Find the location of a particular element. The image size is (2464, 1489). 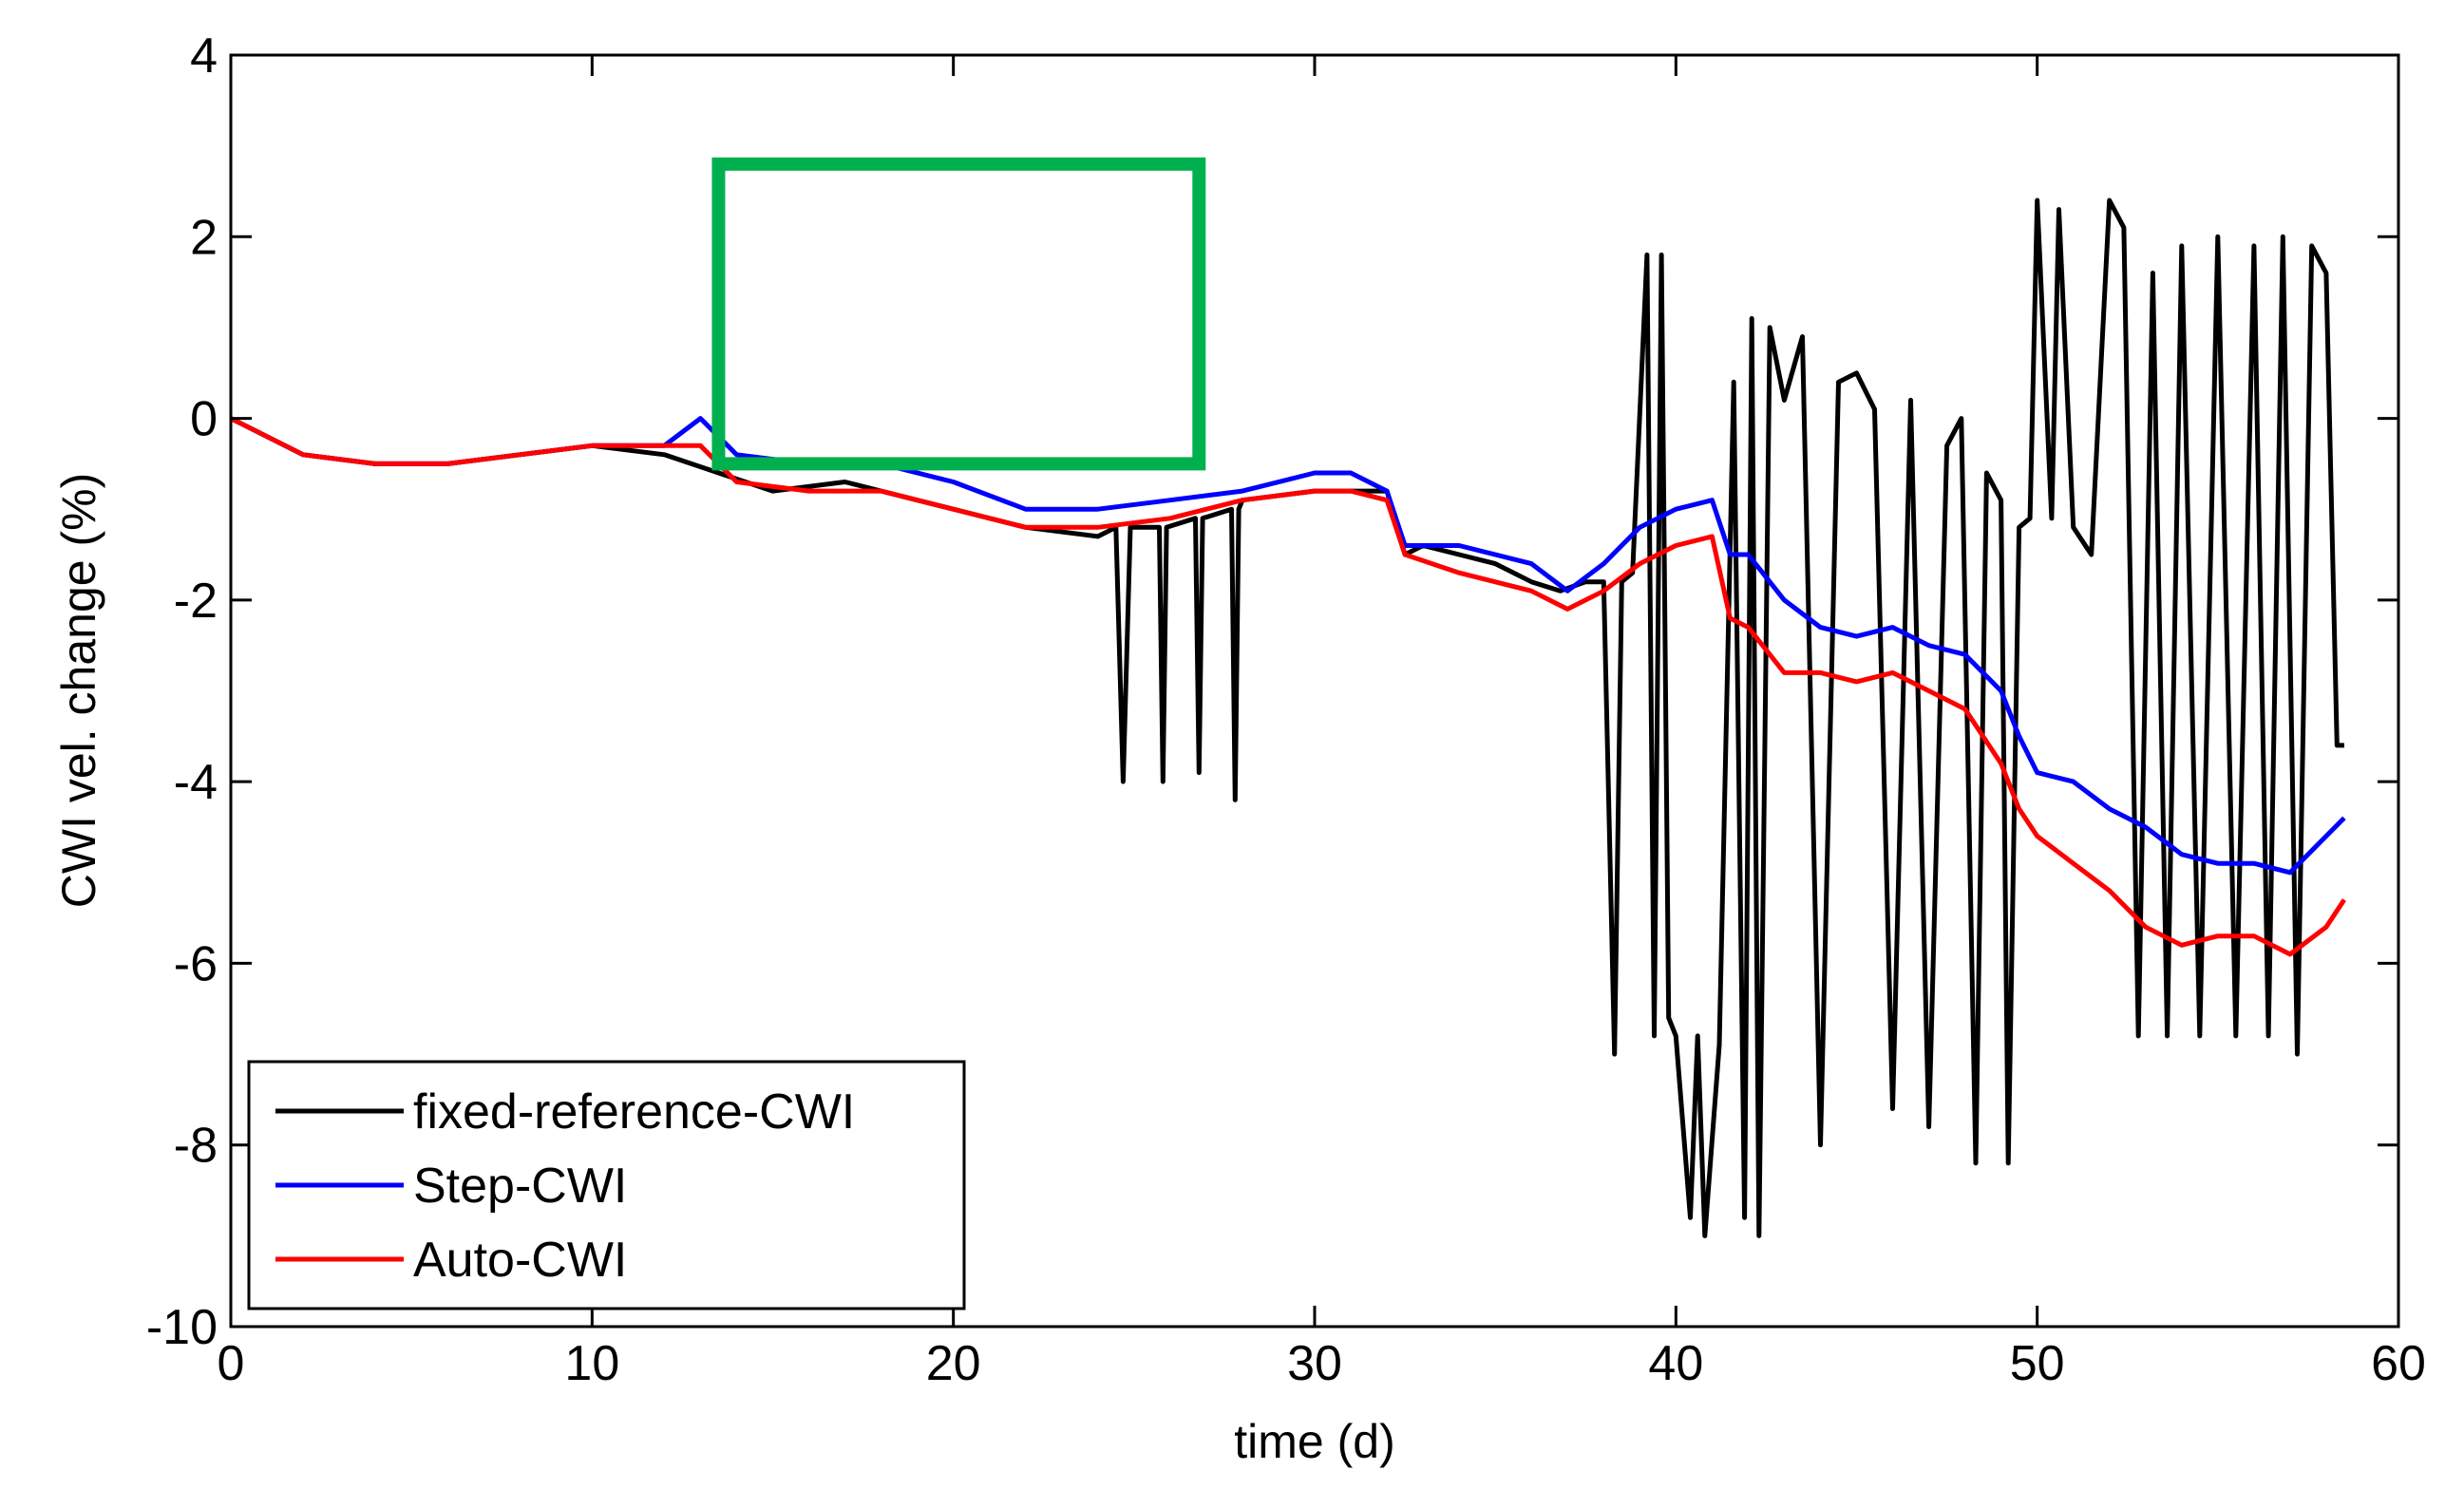

y-tick-label: -8 is located at coordinates (196, 1146).